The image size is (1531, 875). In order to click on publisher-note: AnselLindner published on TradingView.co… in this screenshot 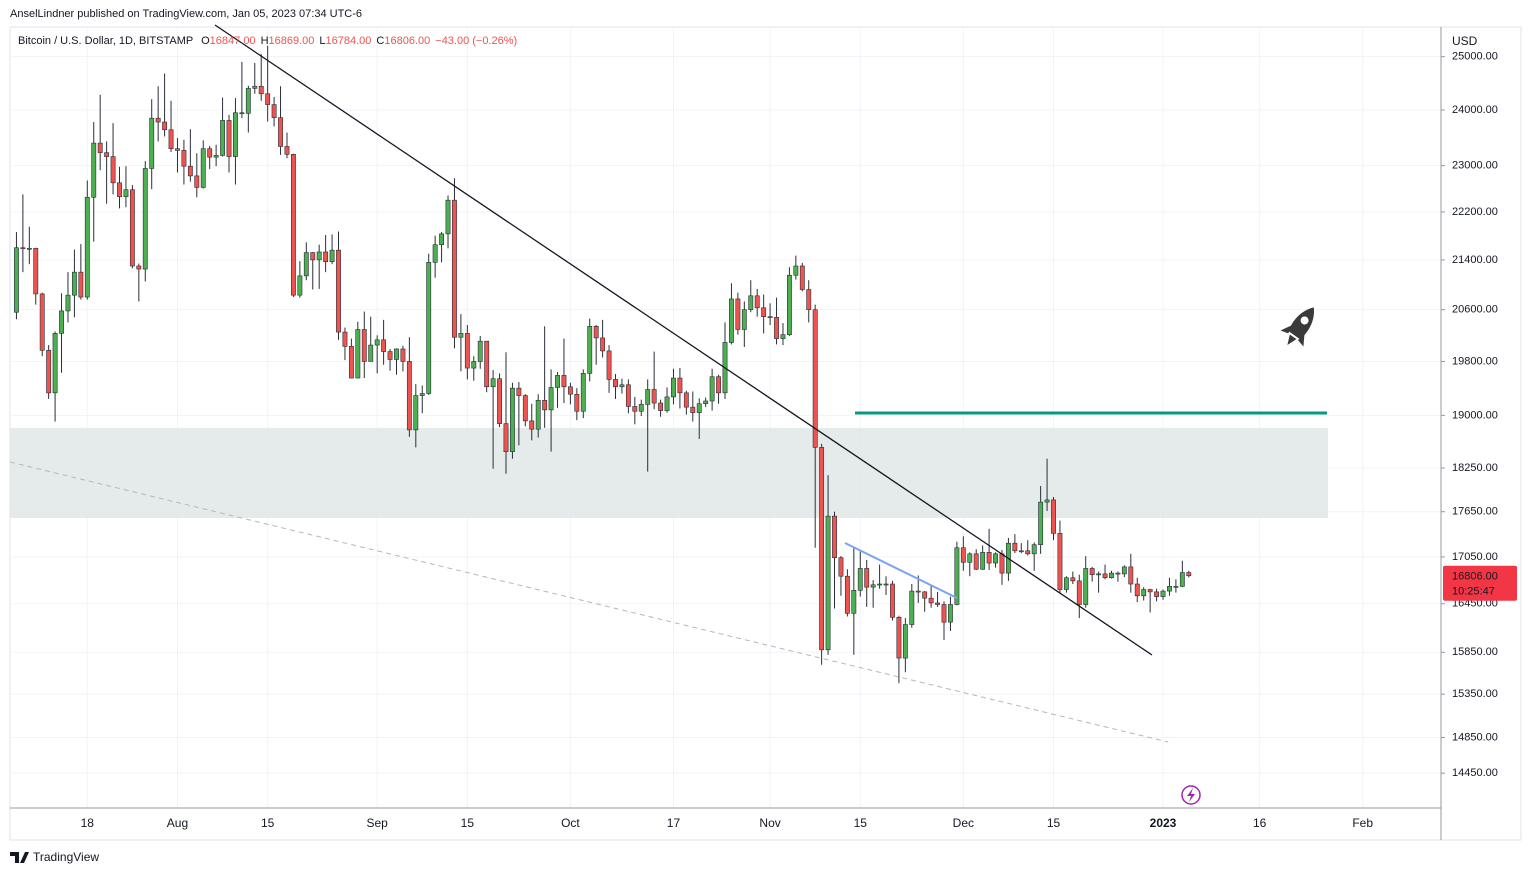, I will do `click(186, 14)`.